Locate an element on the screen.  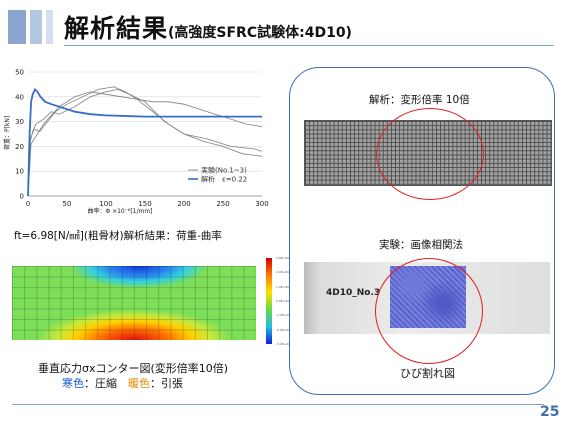
chart-legend: 実験(No.1~3)解析 ε=0.22 is located at coordinates (217, 175).